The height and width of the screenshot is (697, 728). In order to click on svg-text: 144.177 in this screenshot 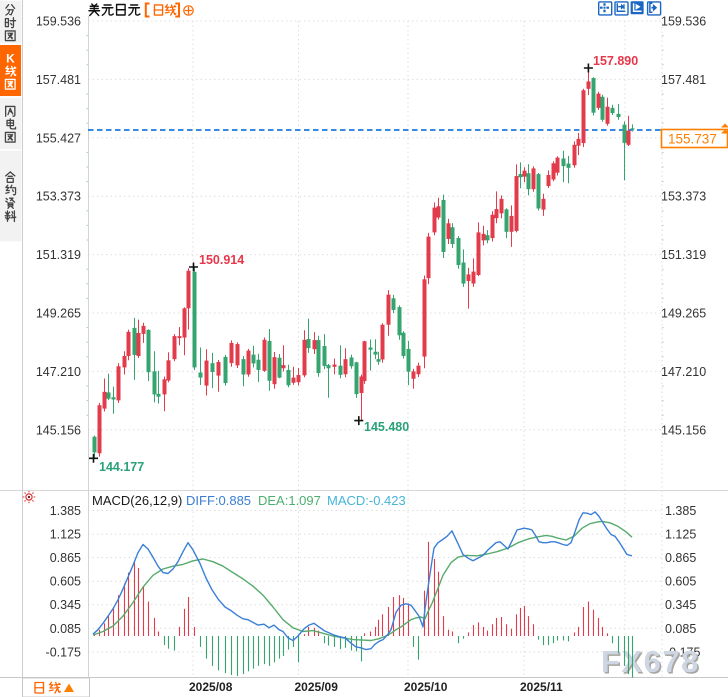, I will do `click(121, 467)`.